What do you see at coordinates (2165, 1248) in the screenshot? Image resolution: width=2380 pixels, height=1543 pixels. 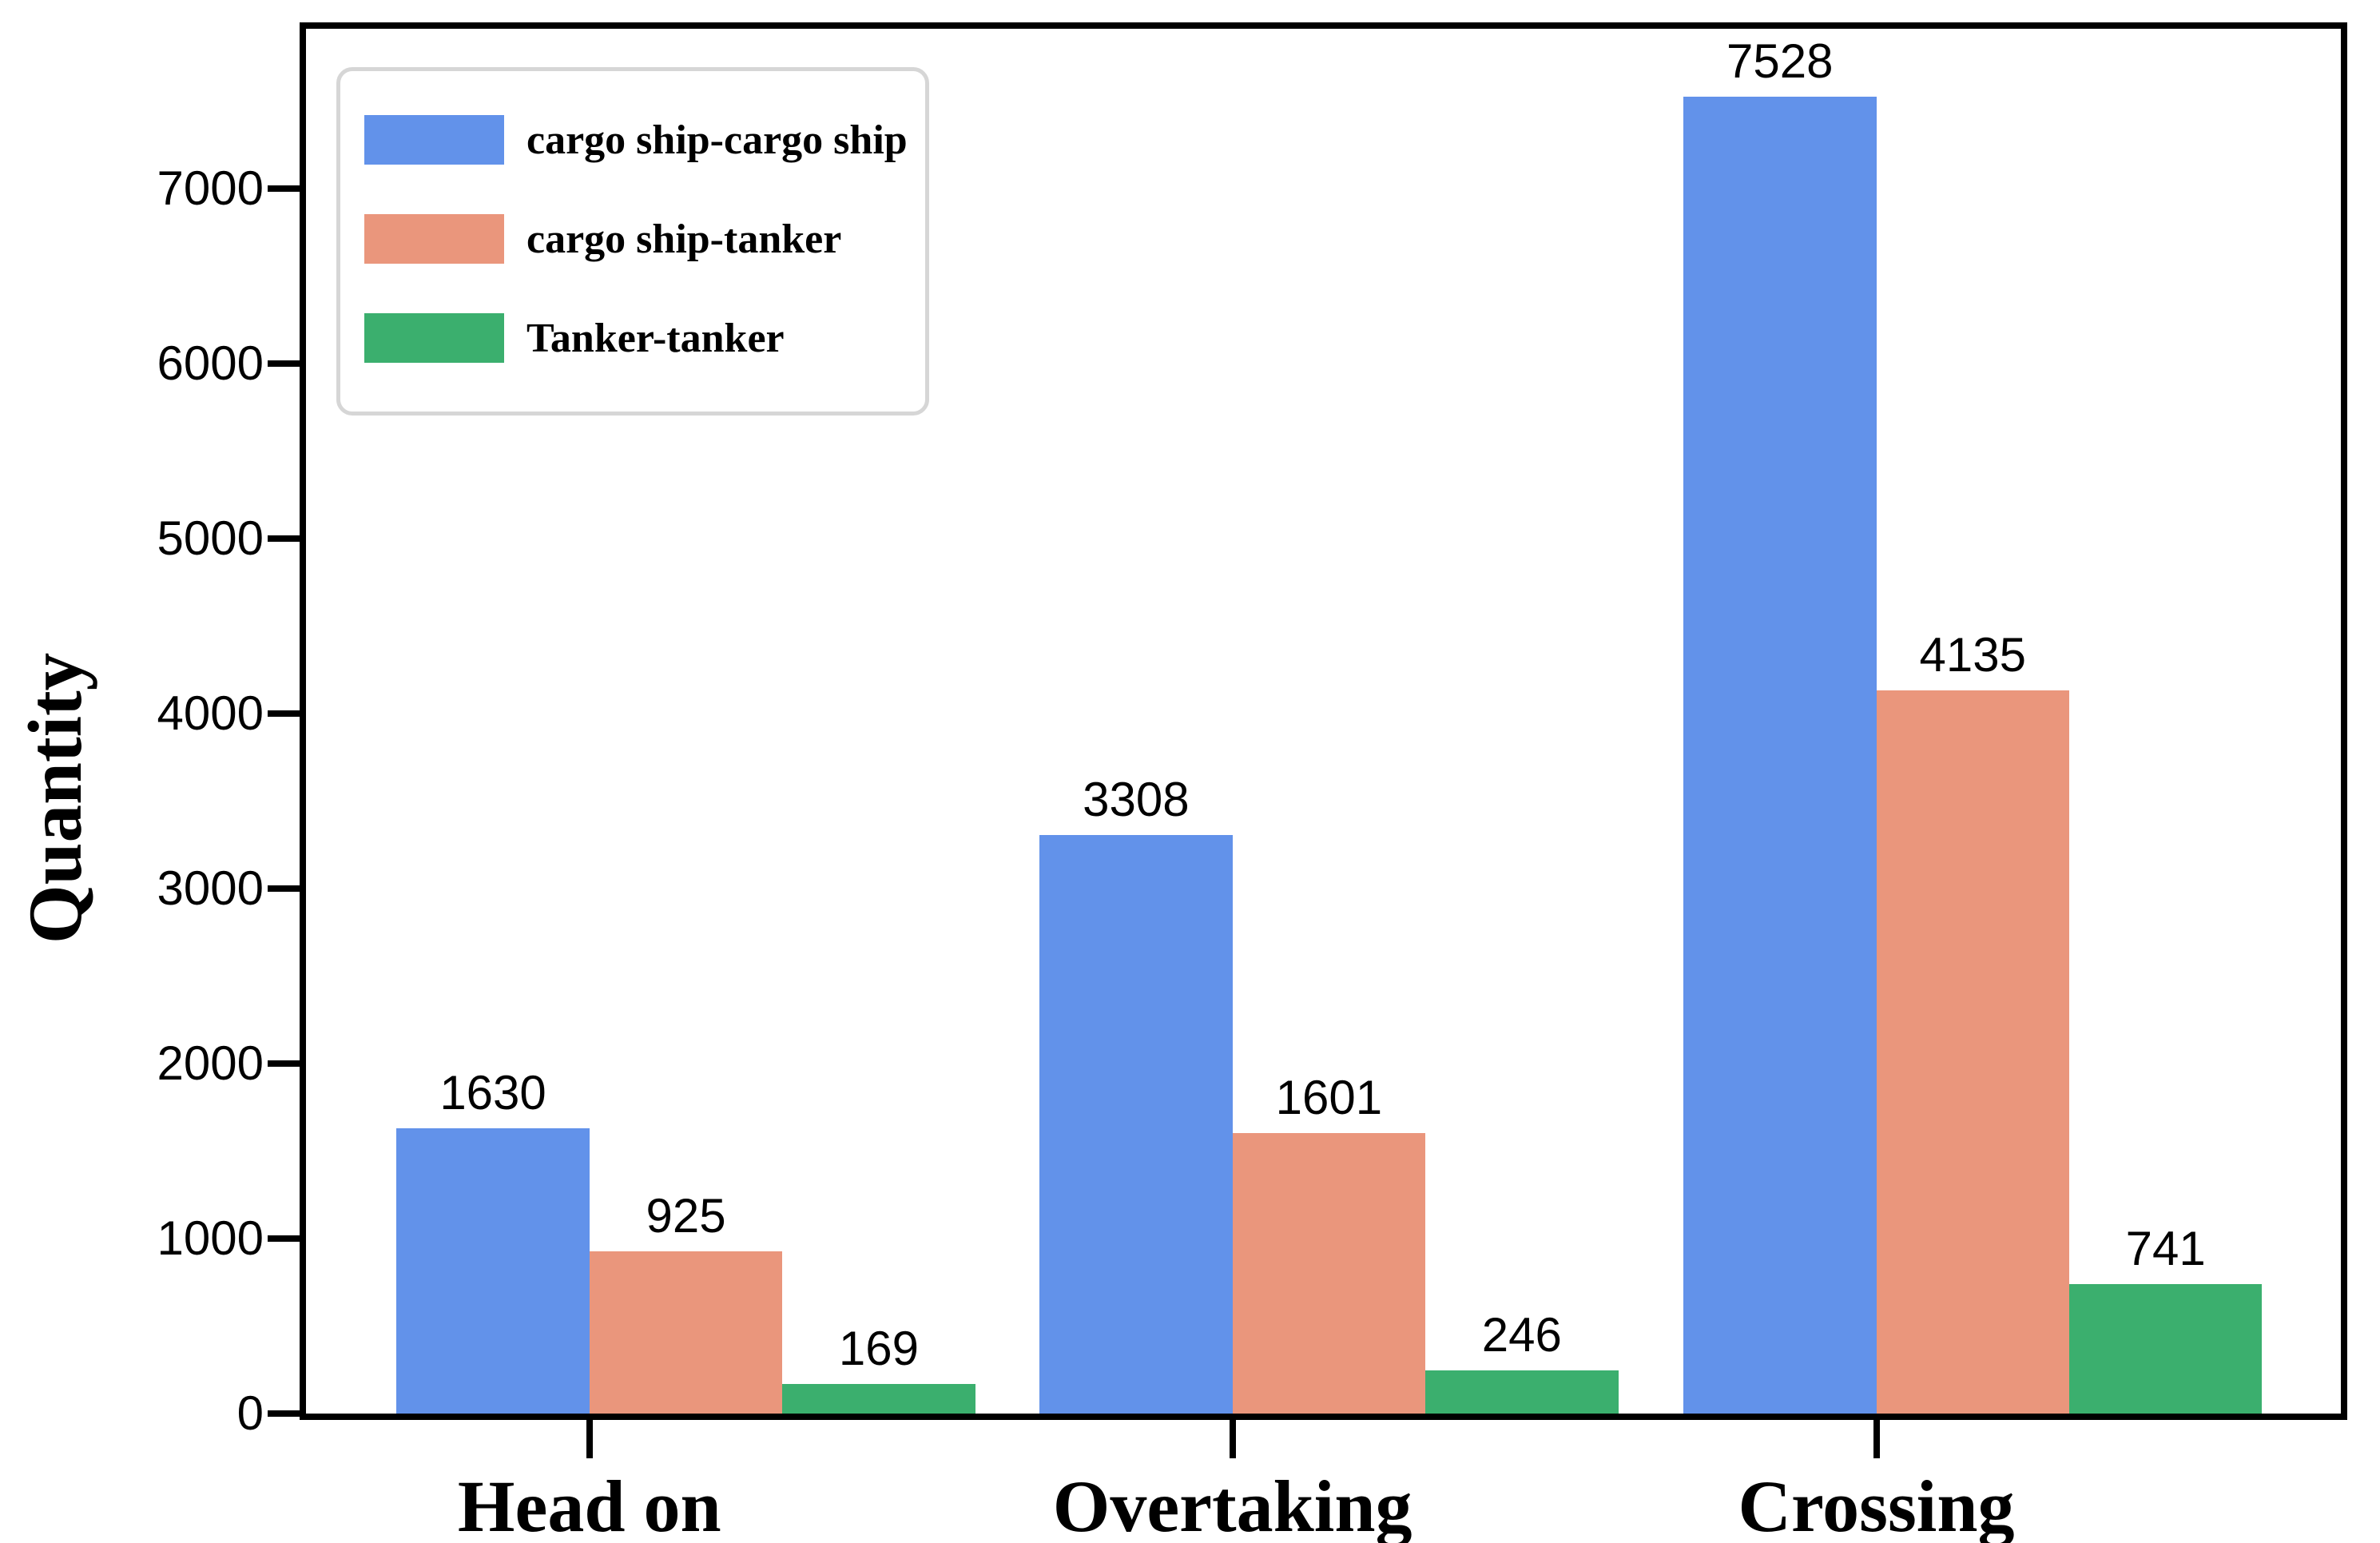 I see `bar-value-label: 741` at bounding box center [2165, 1248].